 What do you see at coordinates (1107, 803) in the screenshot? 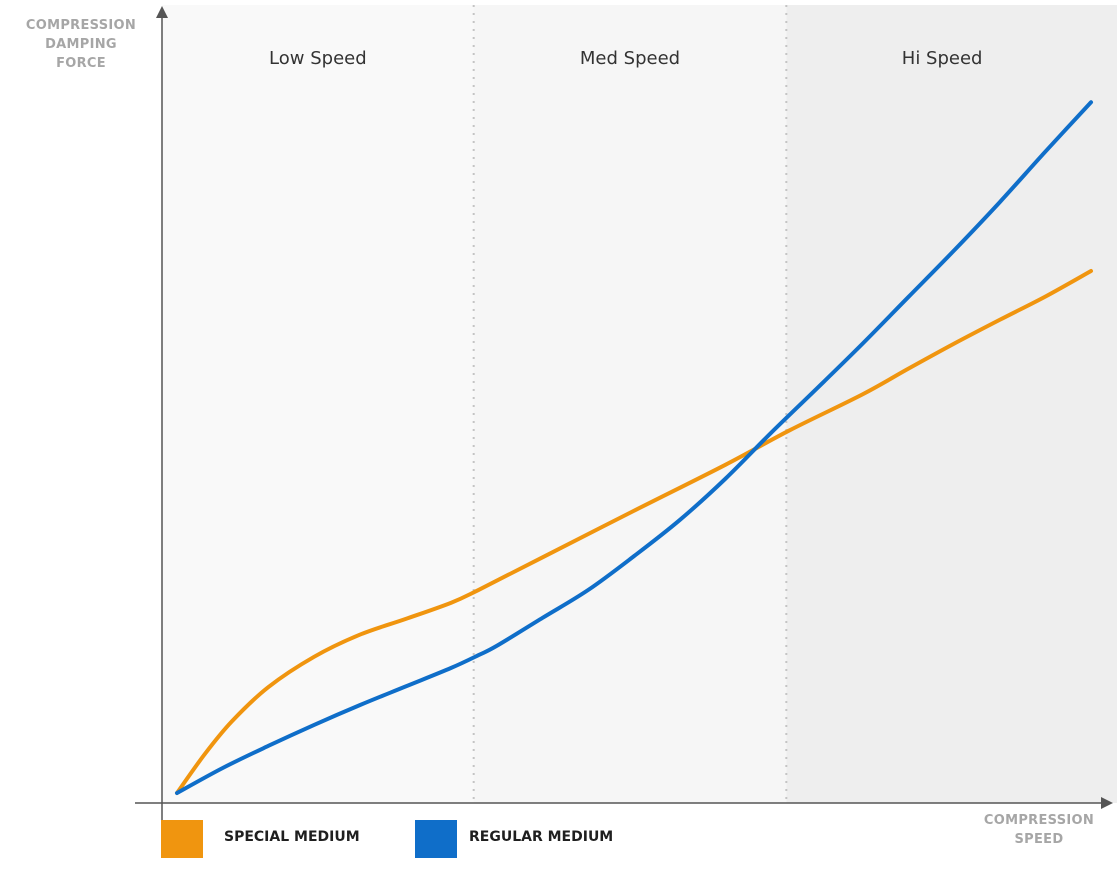
I see `x-axis-arrow-icon` at bounding box center [1107, 803].